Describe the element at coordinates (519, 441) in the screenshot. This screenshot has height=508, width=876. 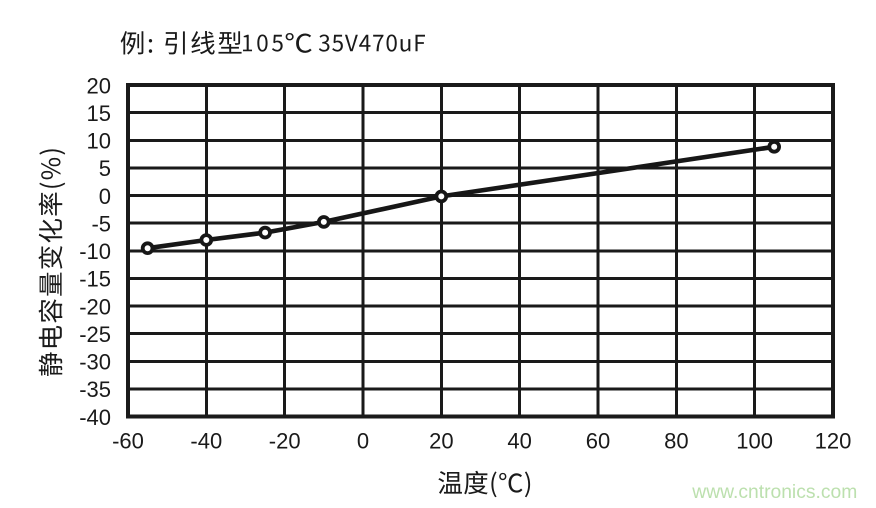
I see `svg-text: 40` at that location.